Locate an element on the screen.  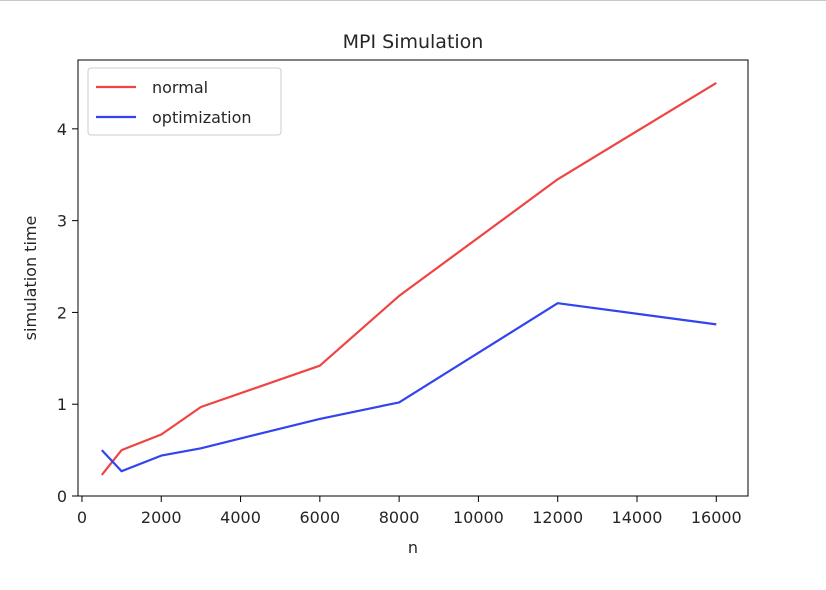
x-axis-label: n is located at coordinates (413, 547).